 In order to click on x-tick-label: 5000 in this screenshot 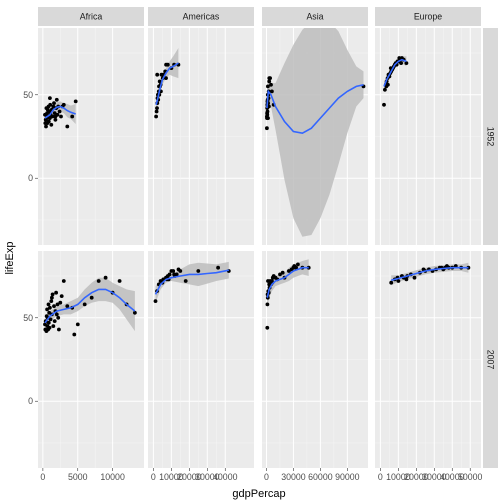, I will do `click(78, 477)`.